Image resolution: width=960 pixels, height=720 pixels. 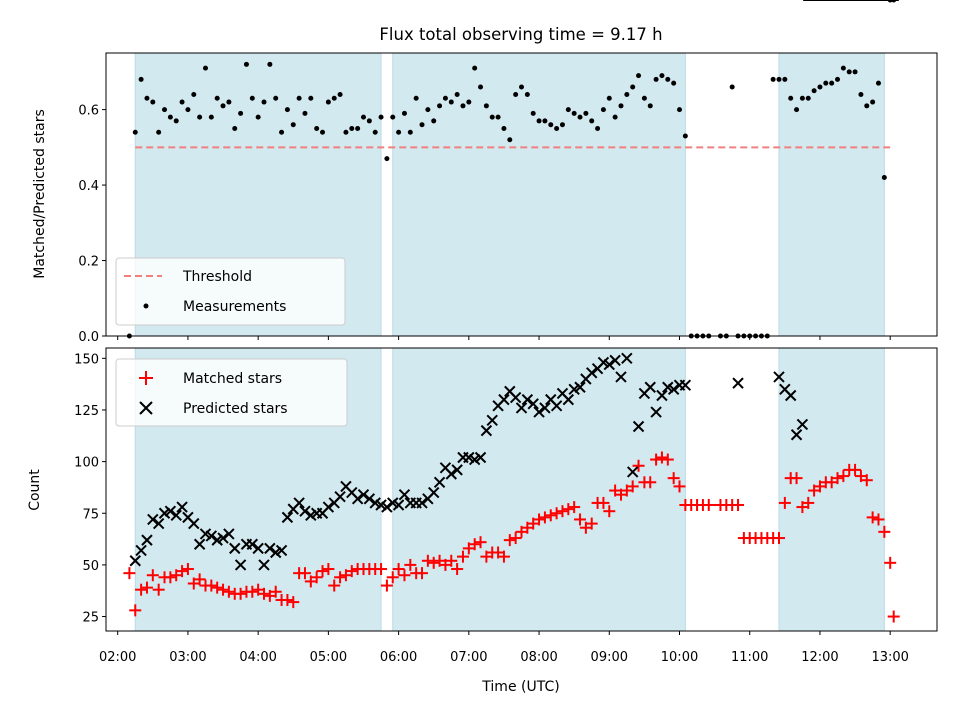 What do you see at coordinates (146, 378) in the screenshot?
I see `matched-legend-swatch` at bounding box center [146, 378].